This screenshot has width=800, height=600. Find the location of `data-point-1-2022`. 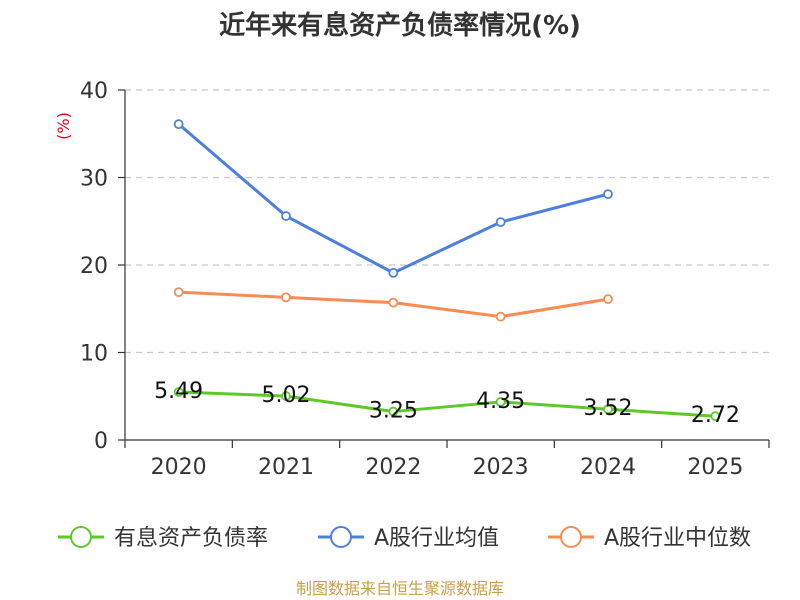

data-point-1-2022 is located at coordinates (393, 272).